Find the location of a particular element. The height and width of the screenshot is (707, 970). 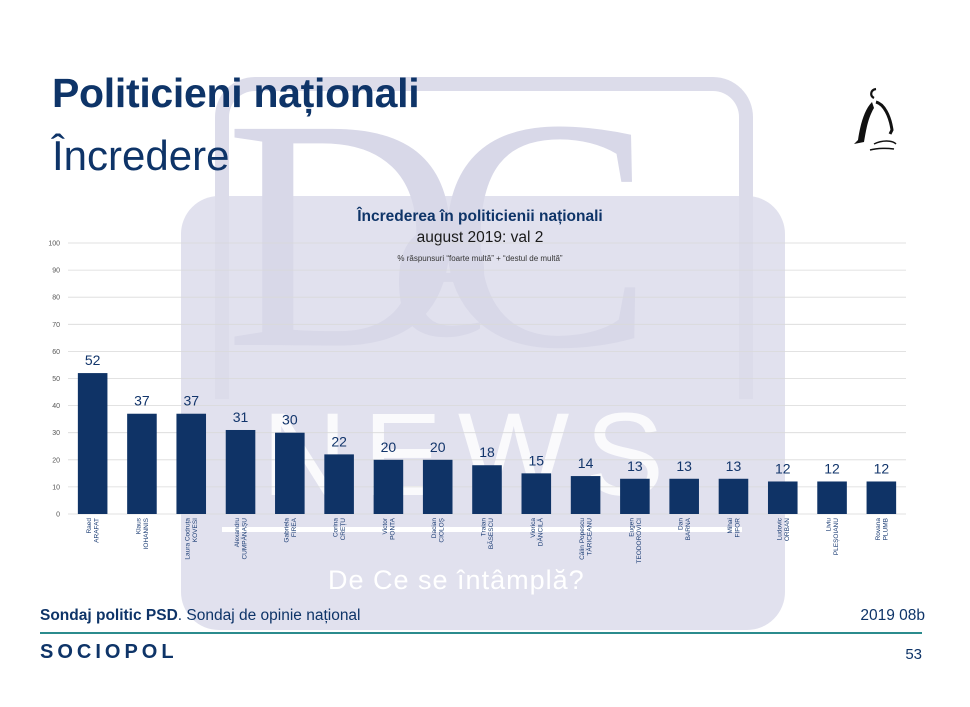

category-last-name: DĂNCILĂ is located at coordinates (539, 531).